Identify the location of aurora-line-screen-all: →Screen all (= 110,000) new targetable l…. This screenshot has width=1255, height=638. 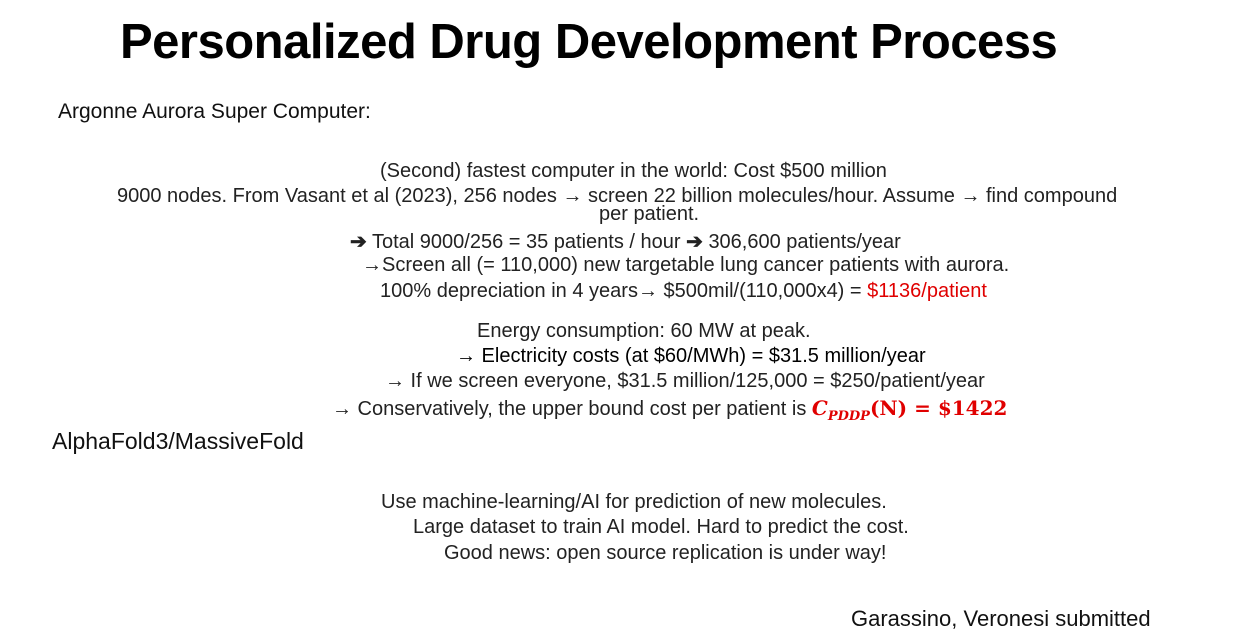
(686, 265).